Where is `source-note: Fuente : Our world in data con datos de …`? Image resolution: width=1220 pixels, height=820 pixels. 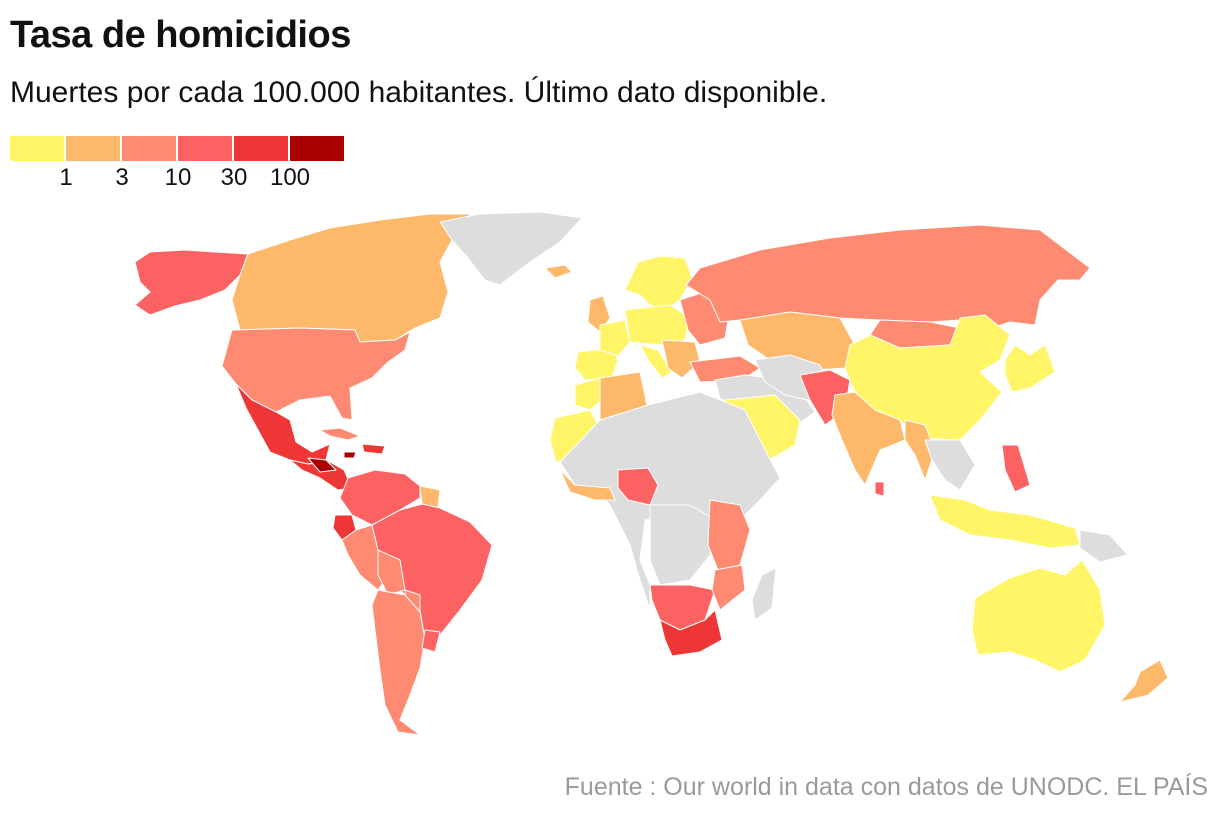 source-note: Fuente : Our world in data con datos de … is located at coordinates (886, 787).